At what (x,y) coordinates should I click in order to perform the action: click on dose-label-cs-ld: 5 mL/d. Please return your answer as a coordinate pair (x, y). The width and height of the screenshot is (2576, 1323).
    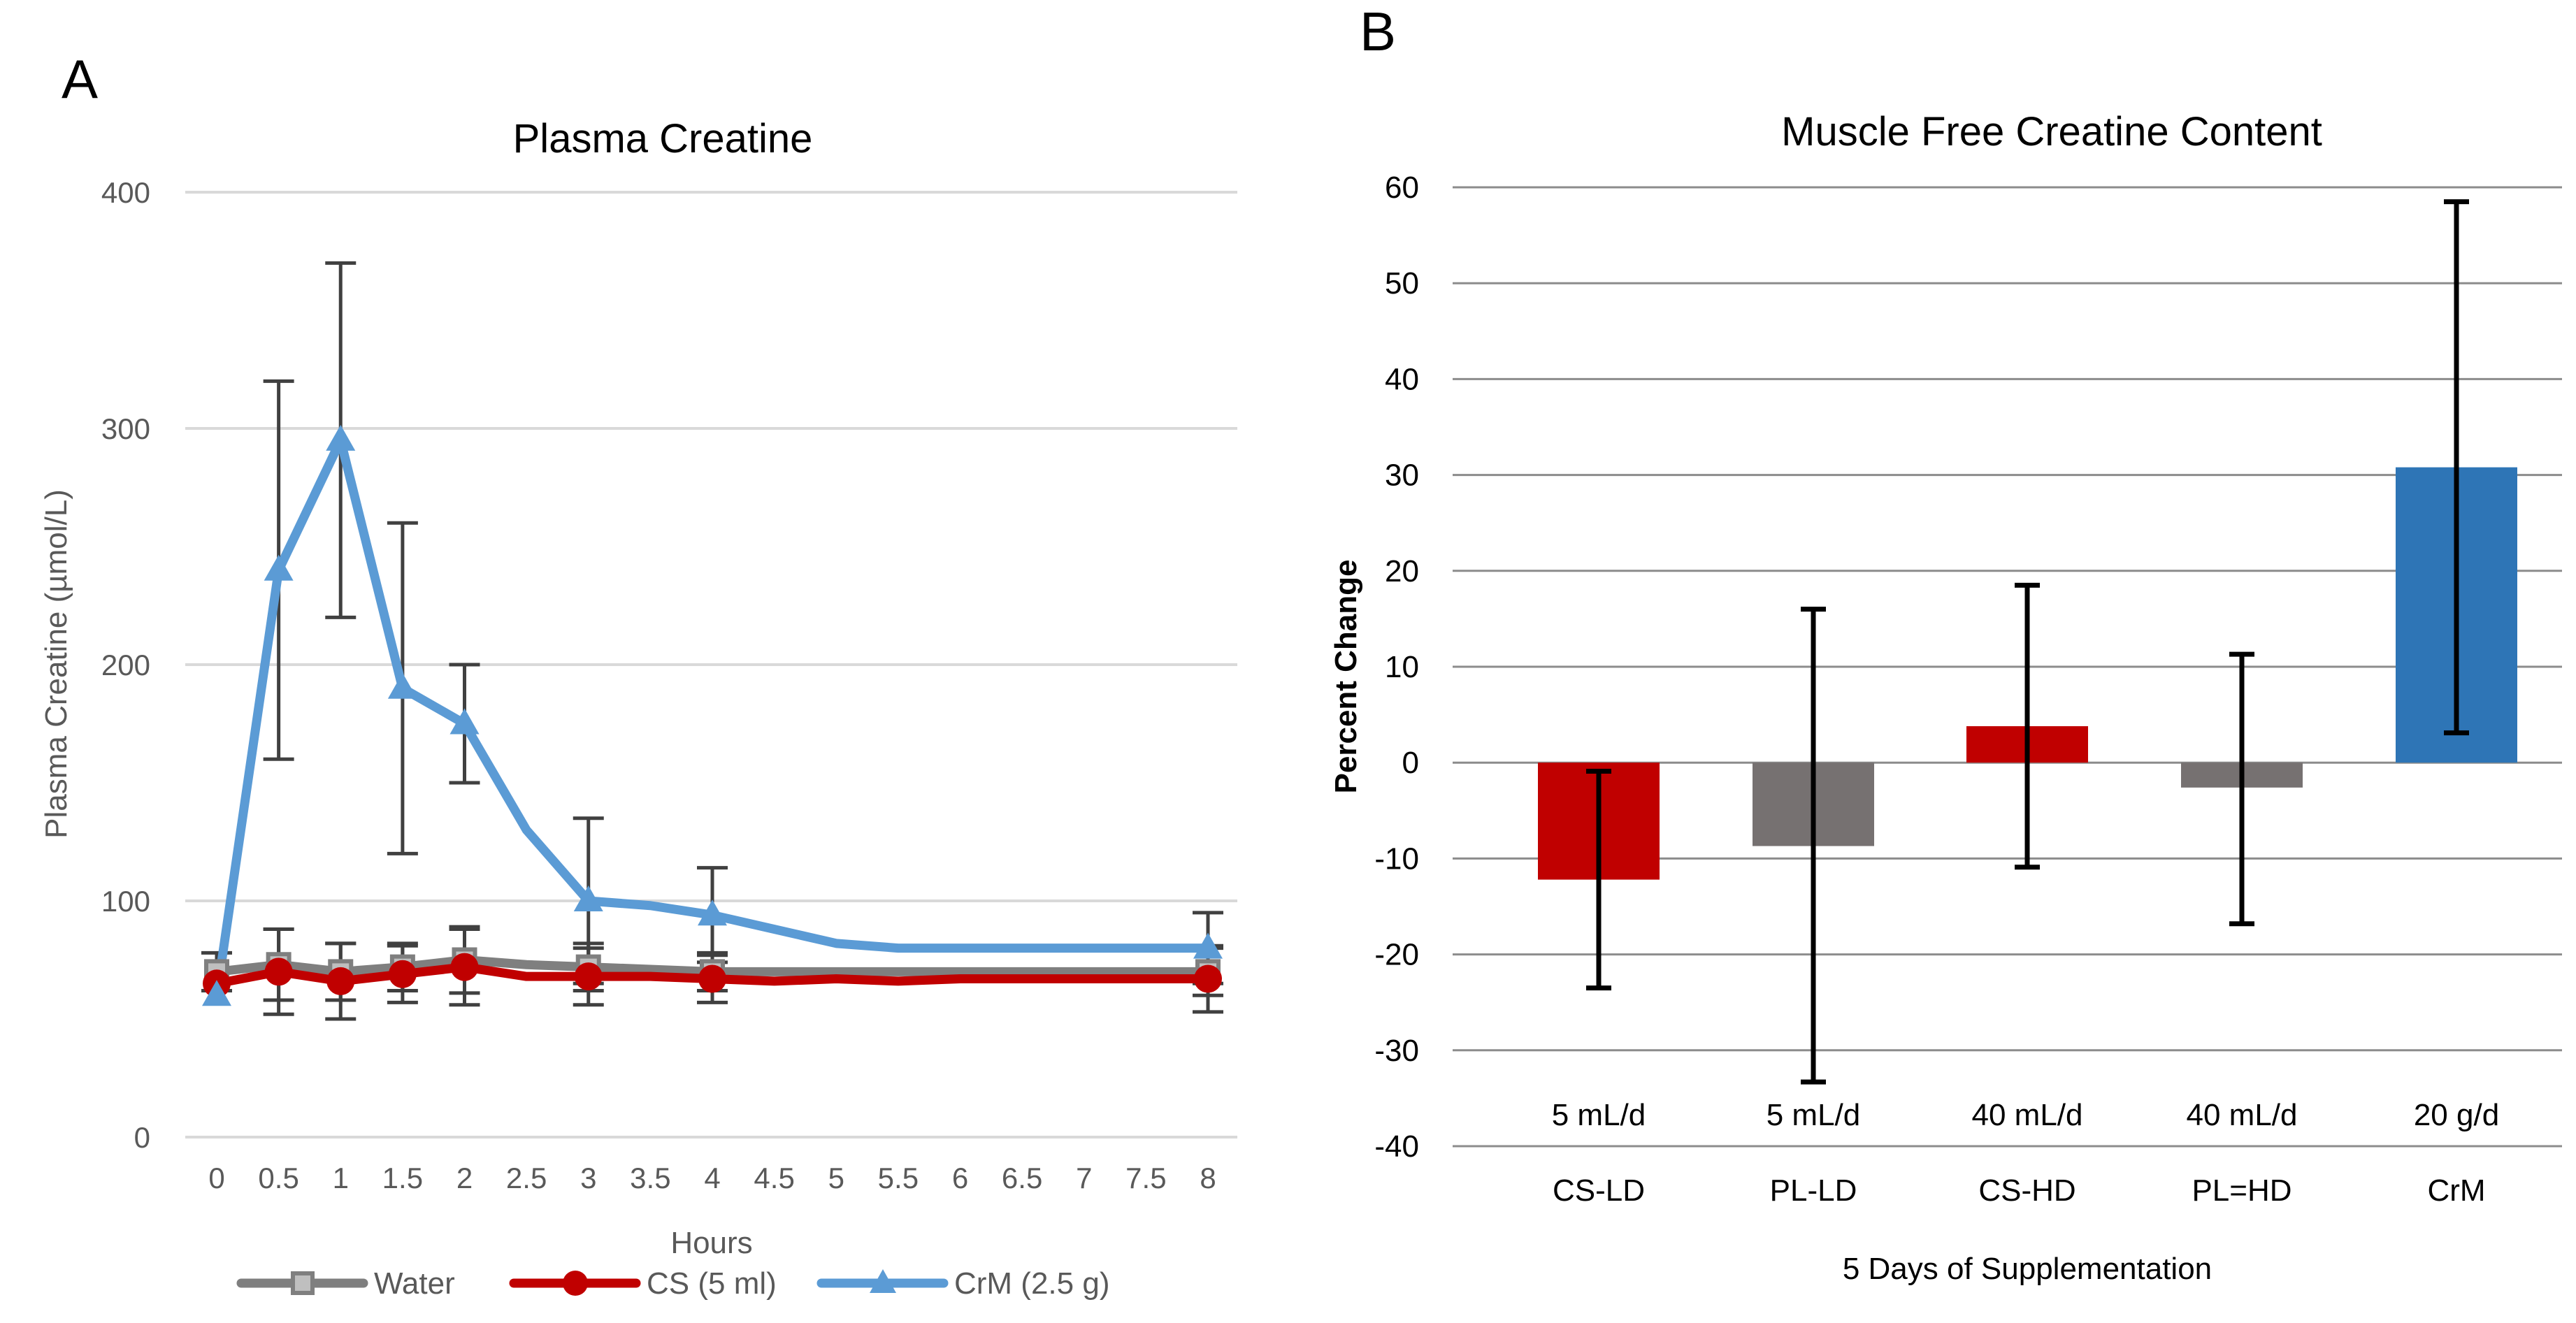
    Looking at the image, I should click on (1599, 1115).